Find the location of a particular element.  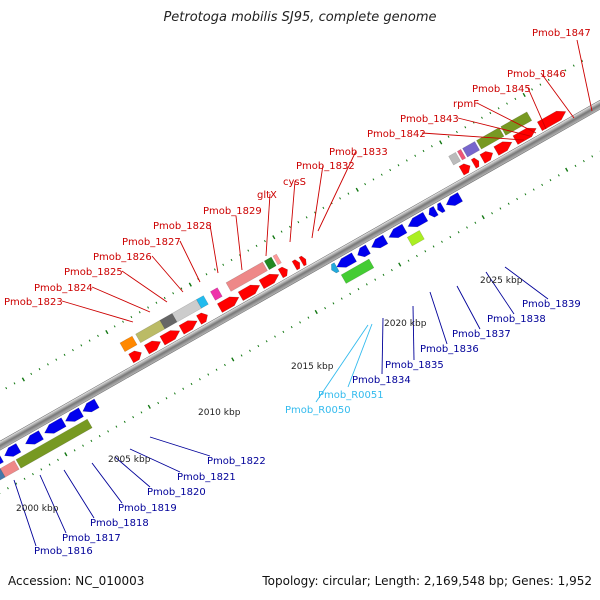

label-pmob-1834: Pmob_1834 is located at coordinates (381, 380).